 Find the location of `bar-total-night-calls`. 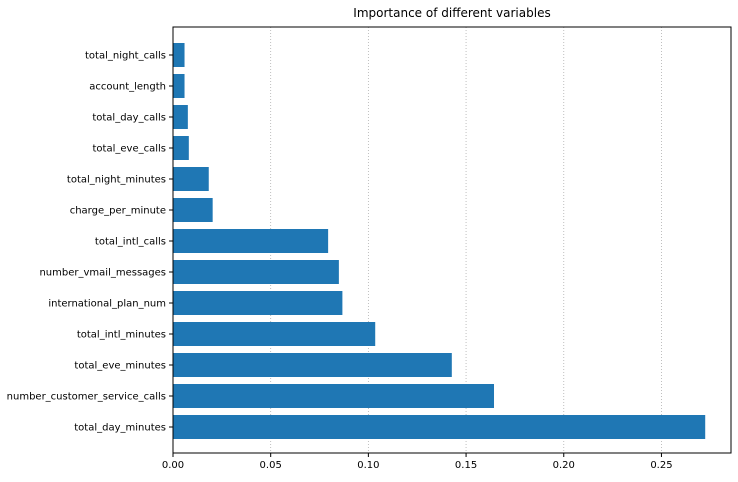

bar-total-night-calls is located at coordinates (179, 55).